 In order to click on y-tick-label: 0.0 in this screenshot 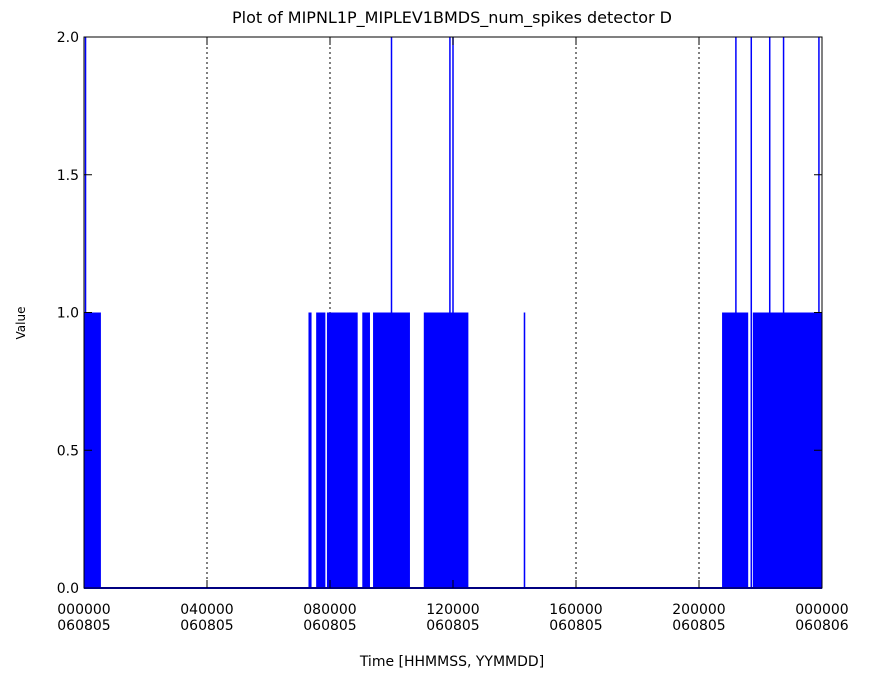, I will do `click(68, 589)`.